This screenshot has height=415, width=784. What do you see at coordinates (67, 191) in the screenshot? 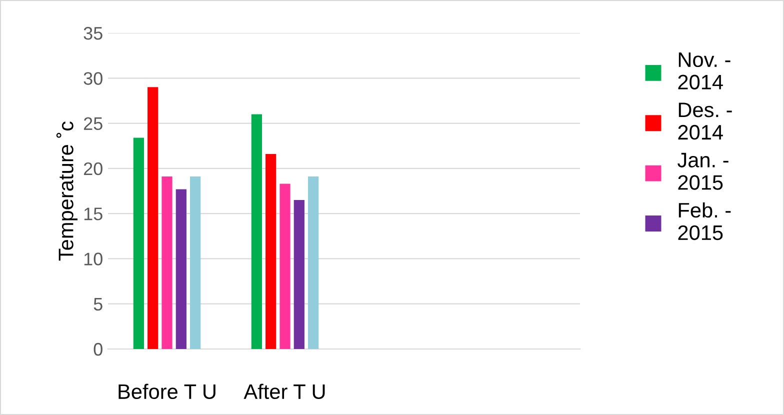
I see `y-axis-title: Temperature ˚c` at bounding box center [67, 191].